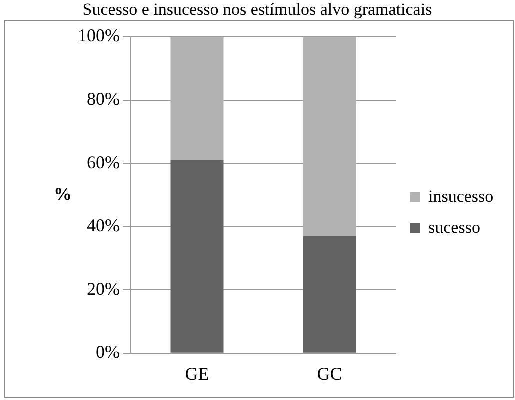 This screenshot has width=515, height=400. Describe the element at coordinates (329, 374) in the screenshot. I see `x-tick-label: GC` at that location.